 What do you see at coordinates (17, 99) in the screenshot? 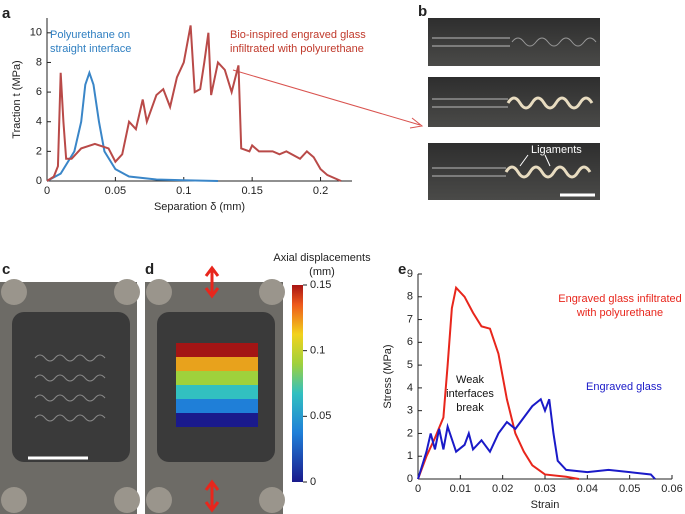
I see `y-axis-label: Traction t (MPa)` at bounding box center [17, 99].